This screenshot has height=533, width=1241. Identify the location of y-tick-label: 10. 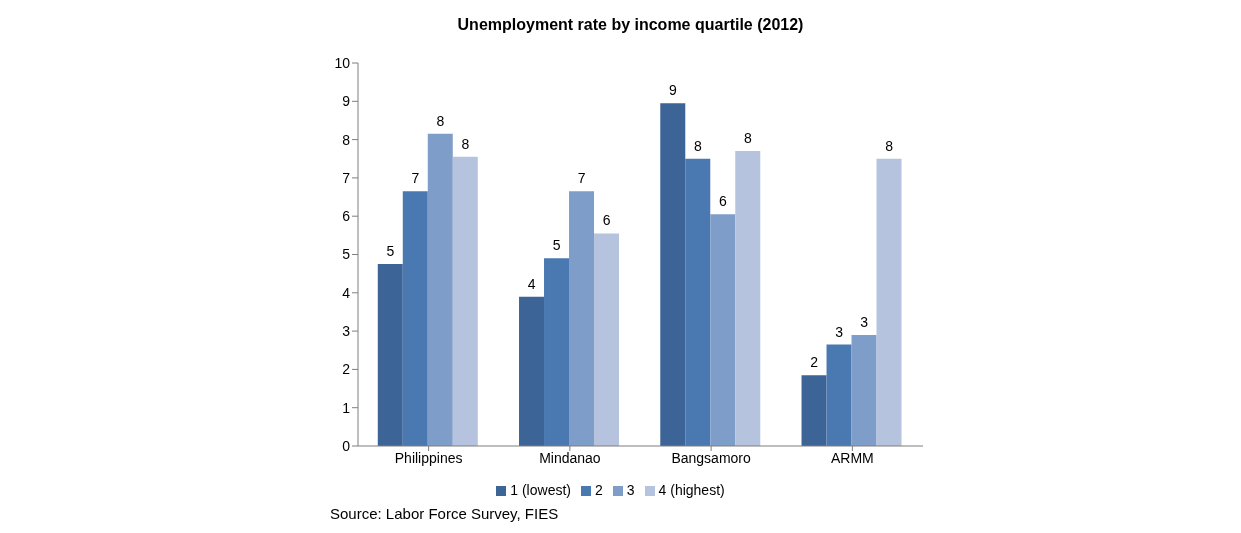
(342, 62).